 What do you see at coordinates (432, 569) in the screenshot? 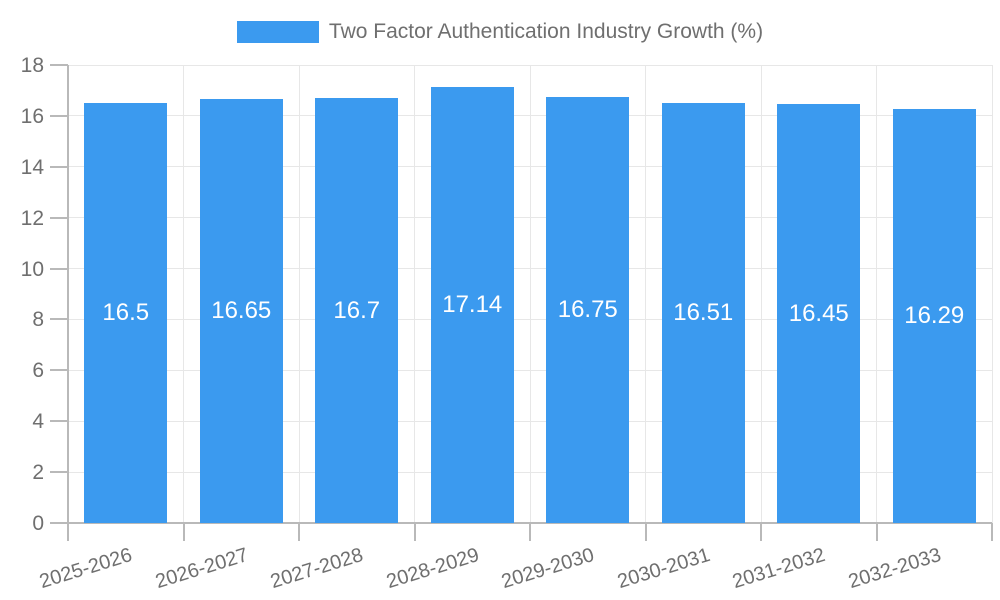
I see `x-axis-tick-label: 2028-2029` at bounding box center [432, 569].